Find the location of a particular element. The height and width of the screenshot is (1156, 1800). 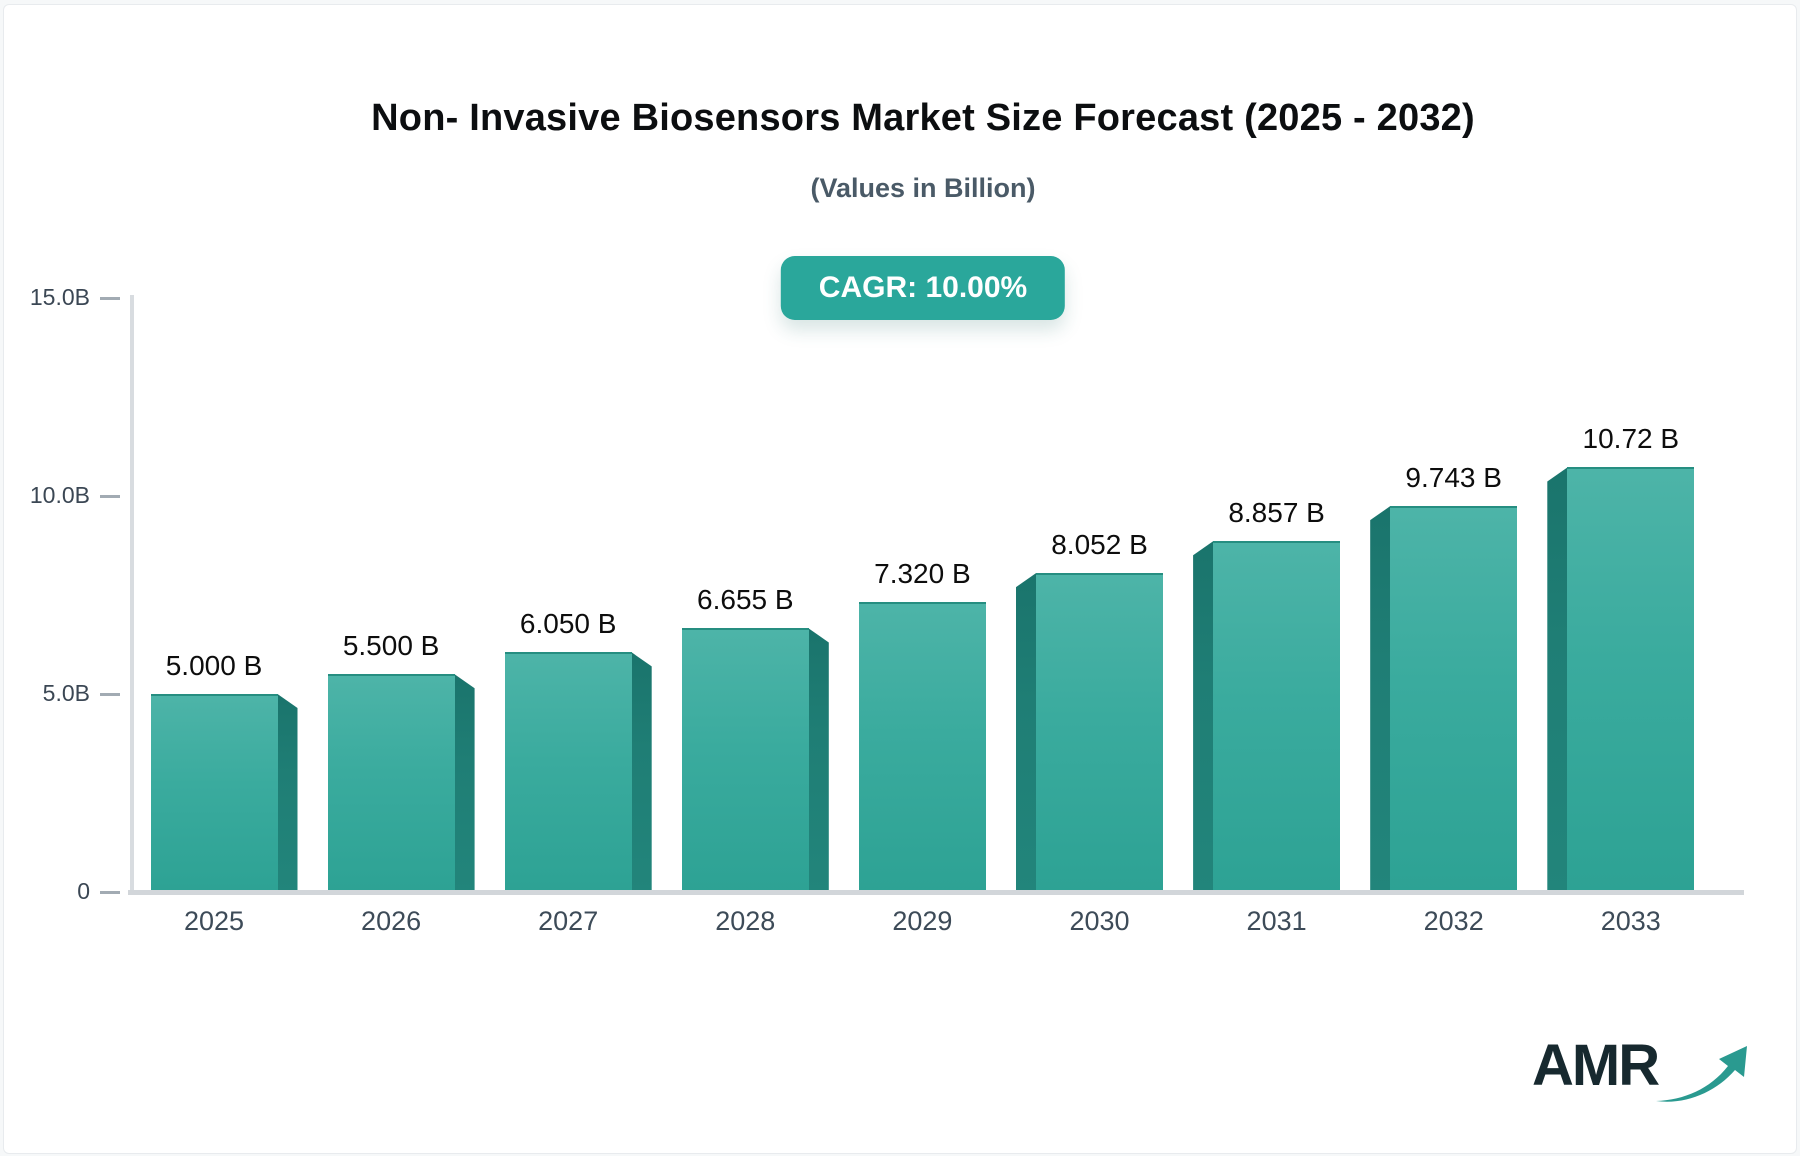

x-tick-label: 2027 is located at coordinates (568, 921).